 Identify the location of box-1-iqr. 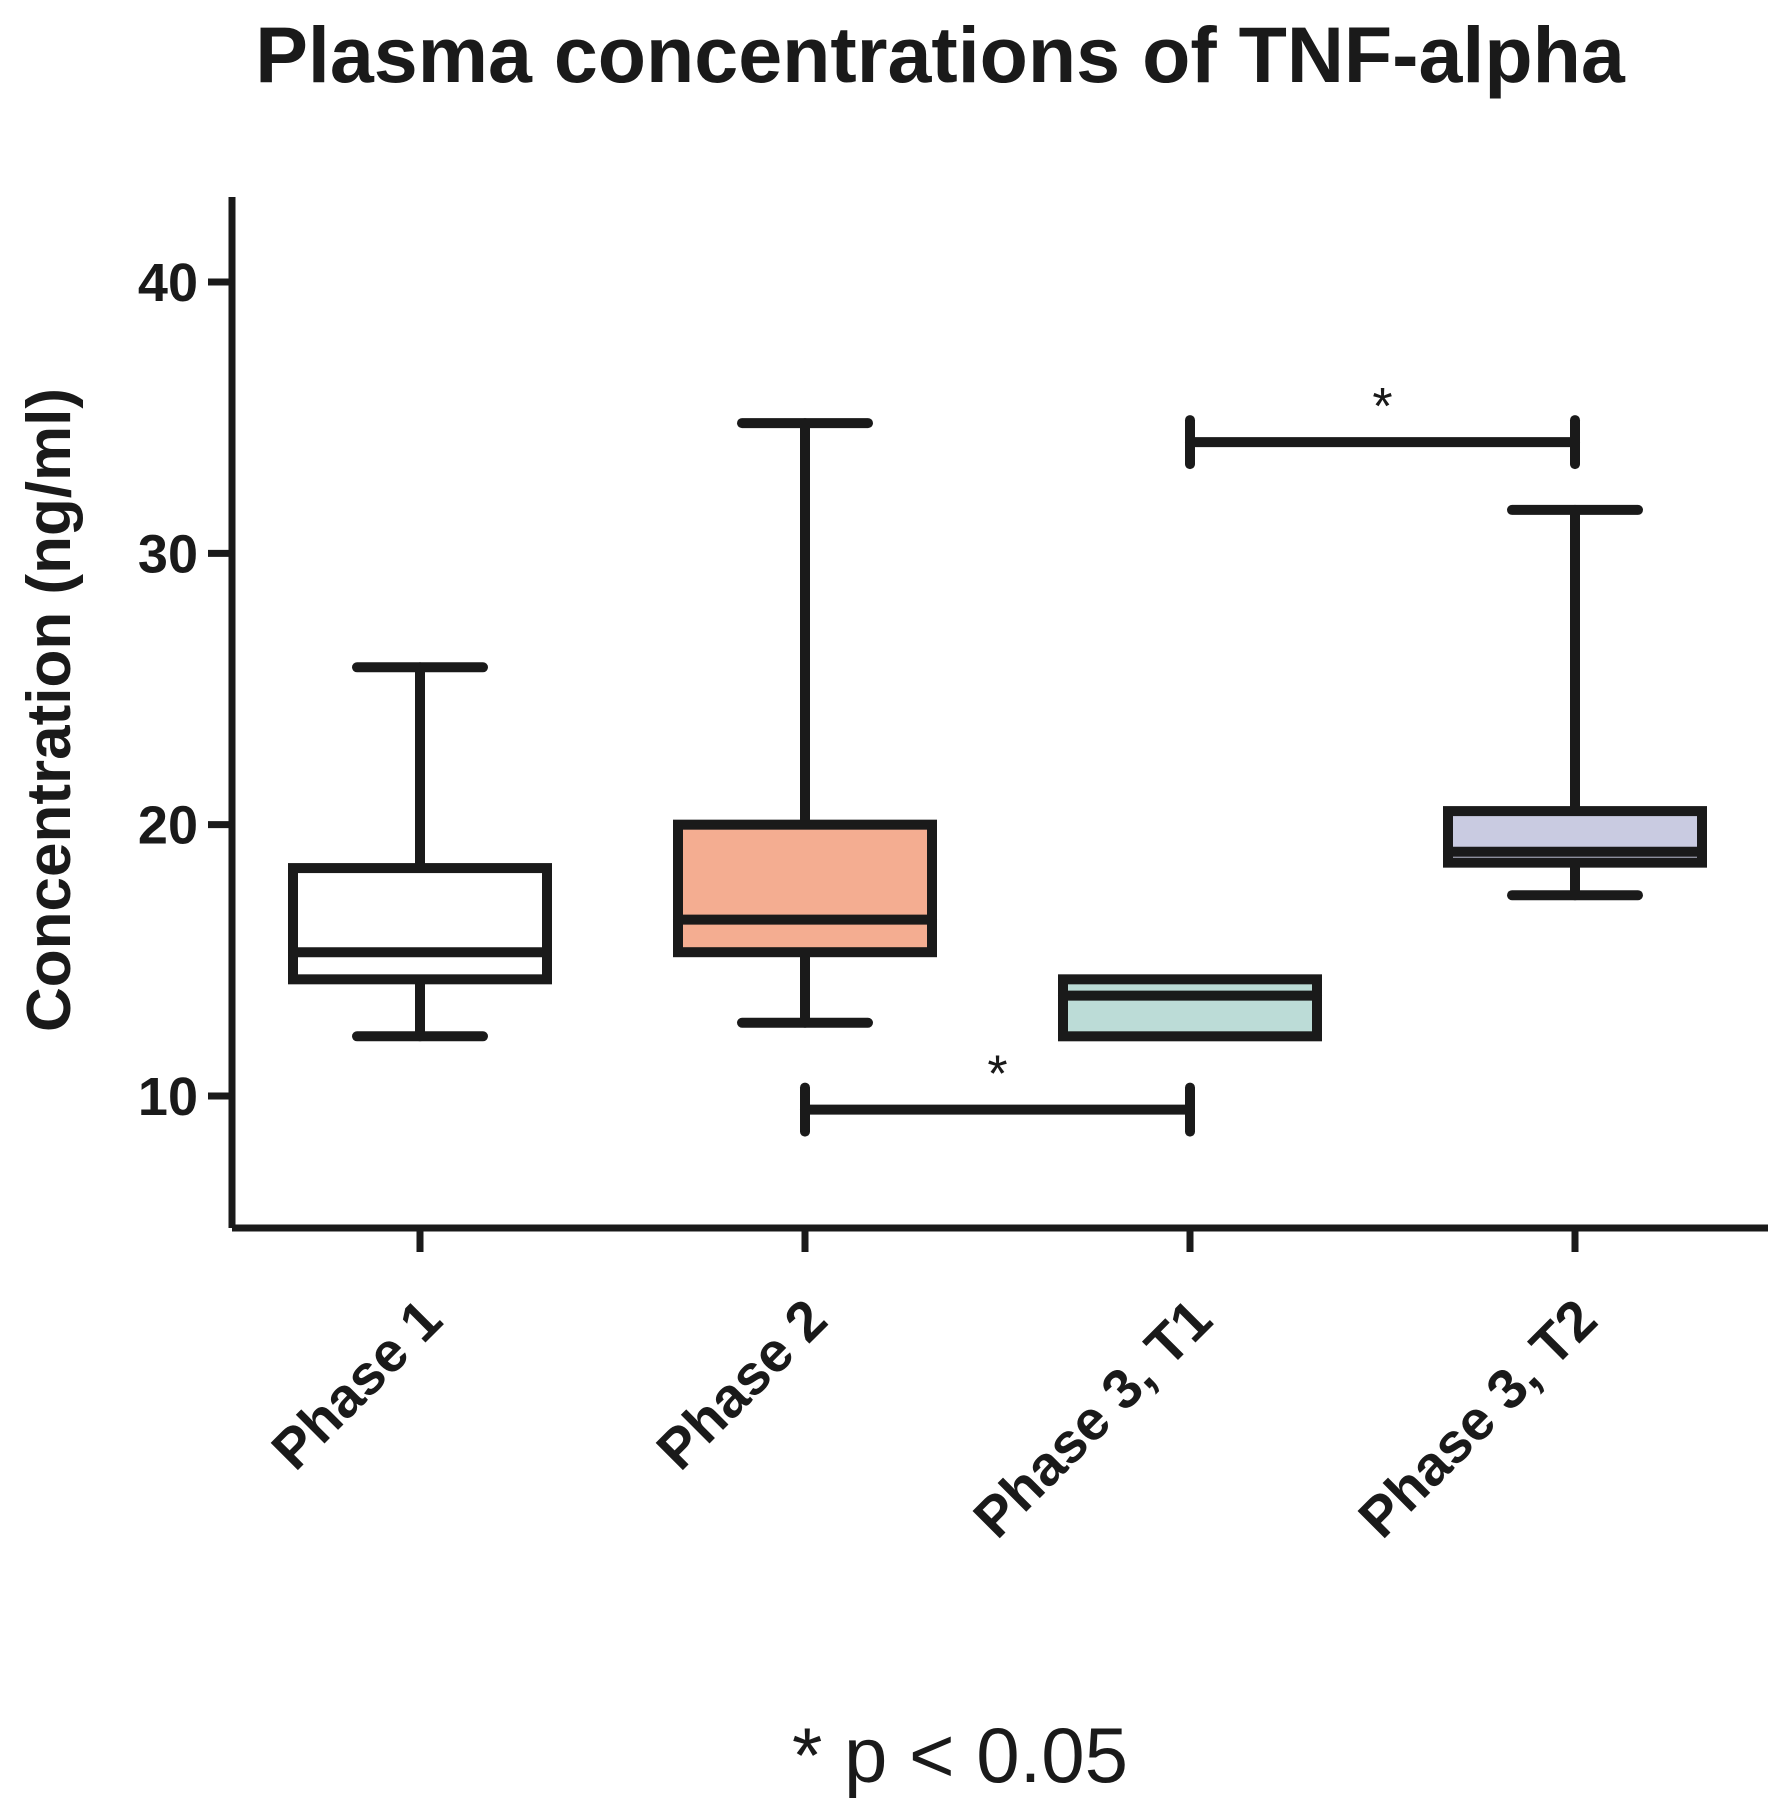
(420, 924).